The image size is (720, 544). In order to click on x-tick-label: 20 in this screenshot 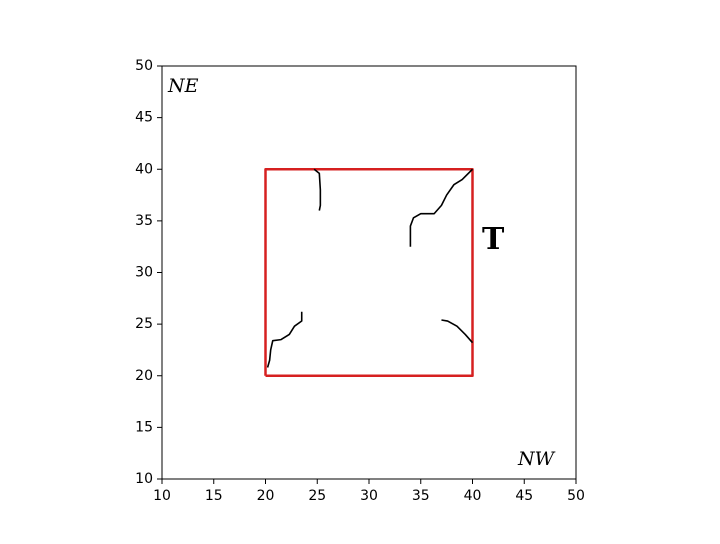, I will do `click(266, 496)`.